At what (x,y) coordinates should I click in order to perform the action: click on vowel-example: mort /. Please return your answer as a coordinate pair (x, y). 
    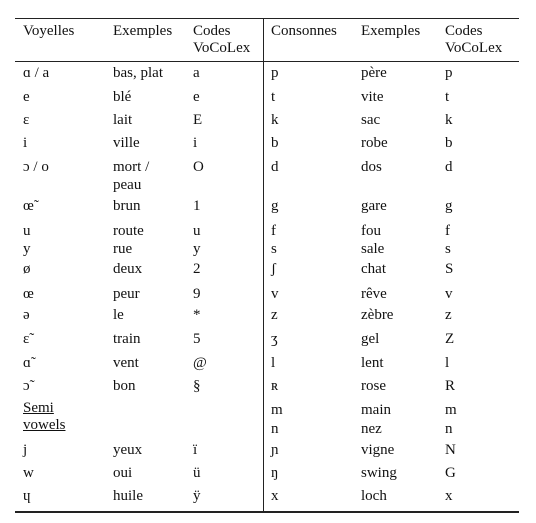
    Looking at the image, I should click on (131, 167).